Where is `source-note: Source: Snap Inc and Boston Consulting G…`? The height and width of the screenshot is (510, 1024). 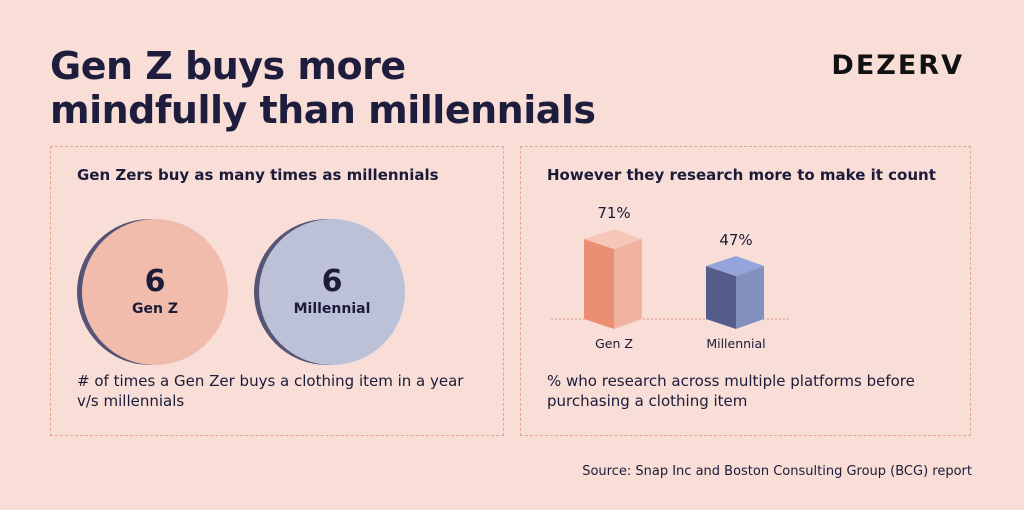
source-note: Source: Snap Inc and Boston Consulting G… is located at coordinates (777, 471).